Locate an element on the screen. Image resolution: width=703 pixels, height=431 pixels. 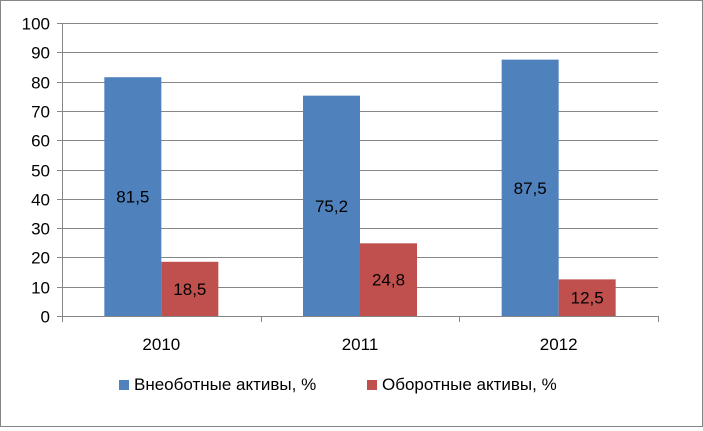
y-tick-label: 80 is located at coordinates (40, 83).